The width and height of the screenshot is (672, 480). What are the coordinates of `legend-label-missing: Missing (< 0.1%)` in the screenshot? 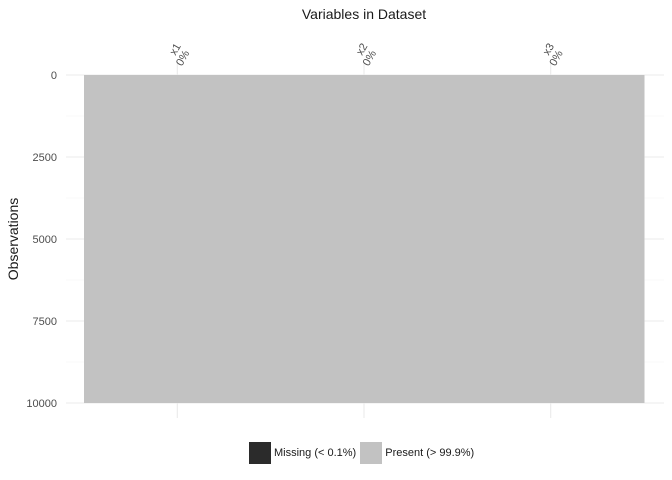 It's located at (315, 453).